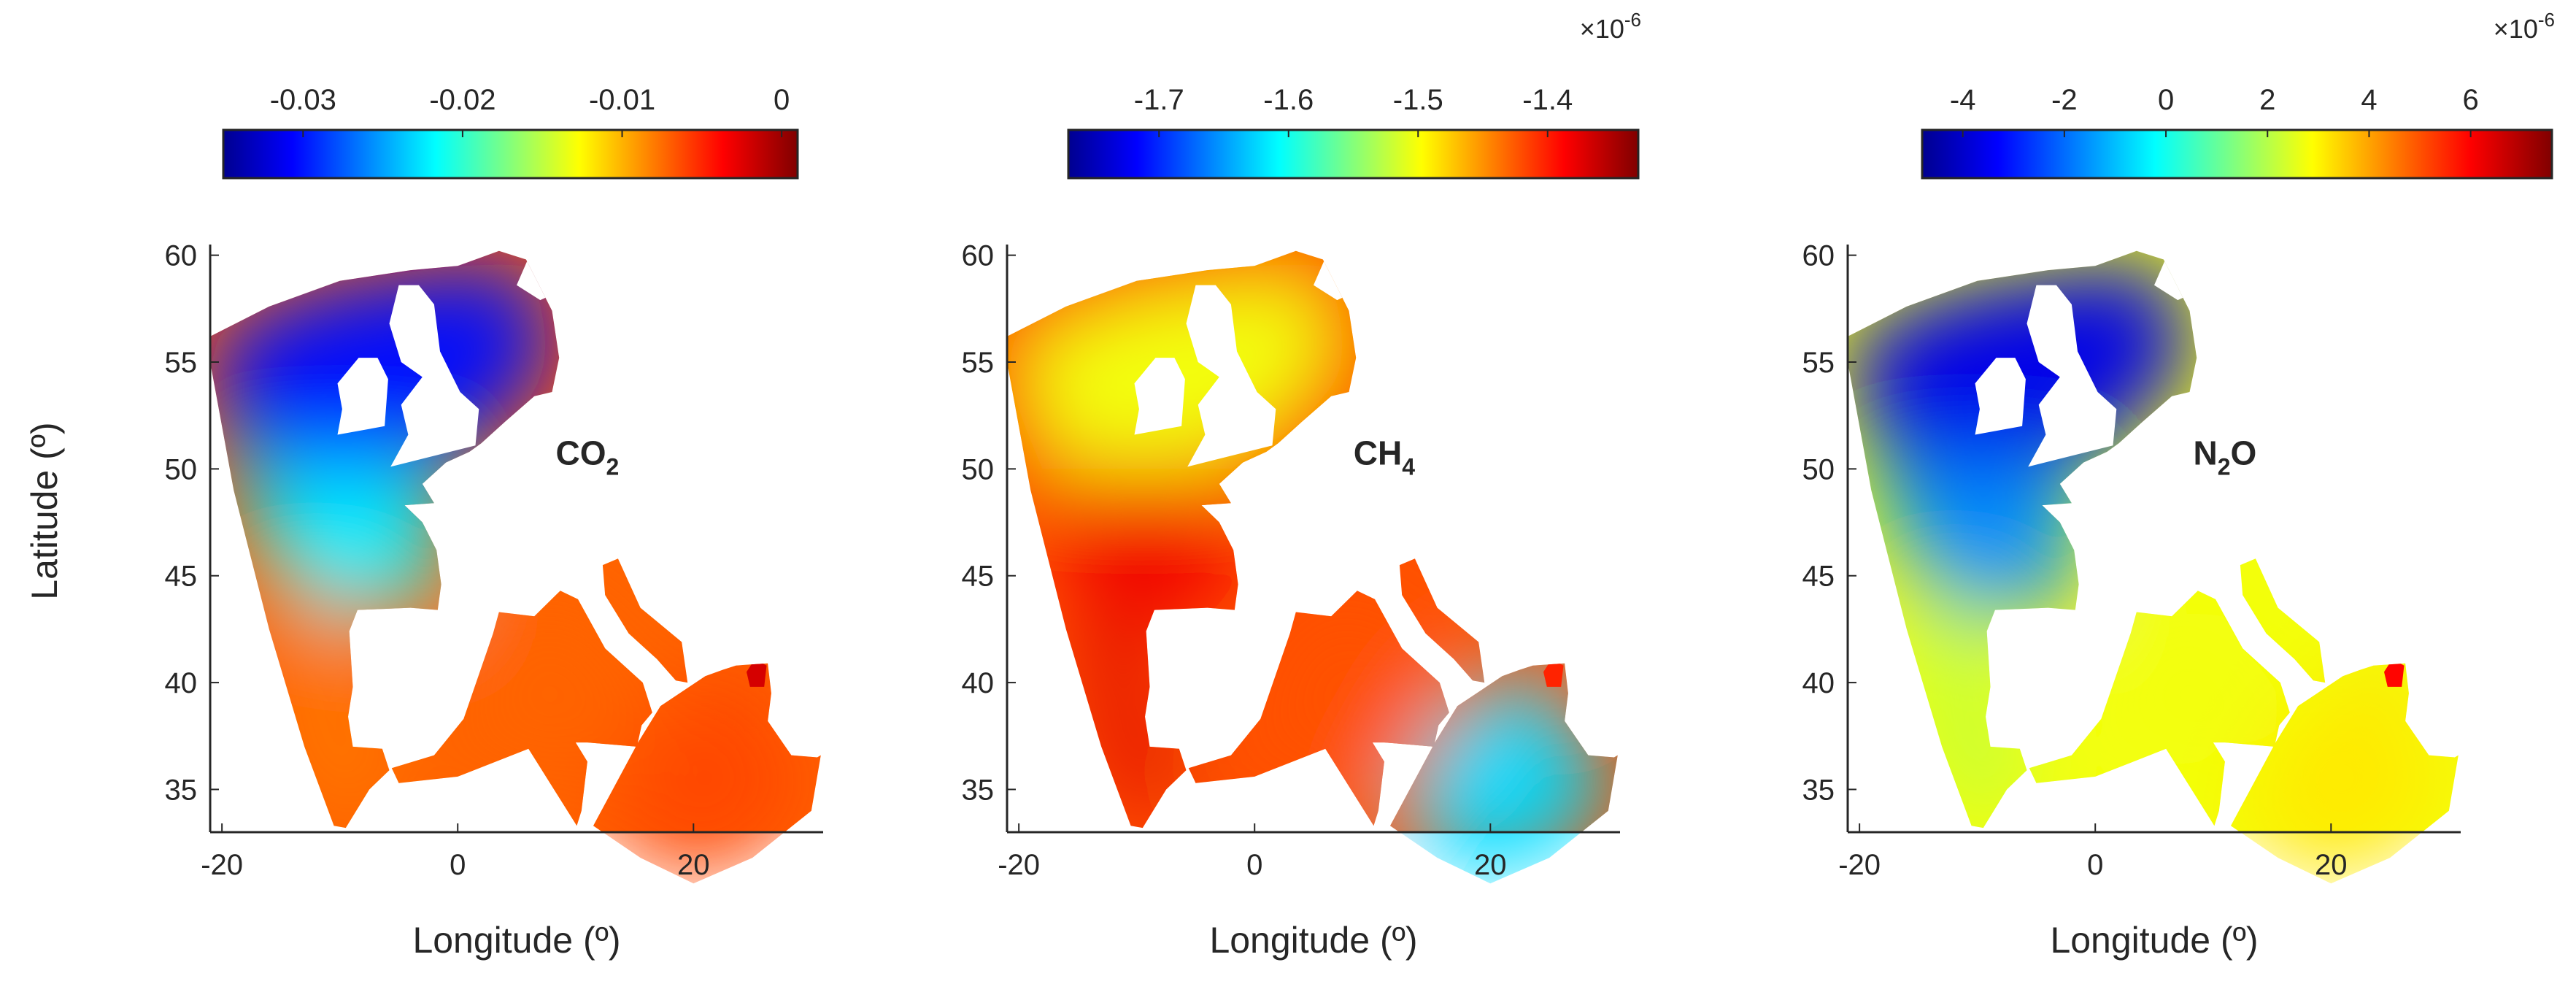 The image size is (2576, 984). I want to click on colorbar-tick-label: -1.5, so click(1418, 100).